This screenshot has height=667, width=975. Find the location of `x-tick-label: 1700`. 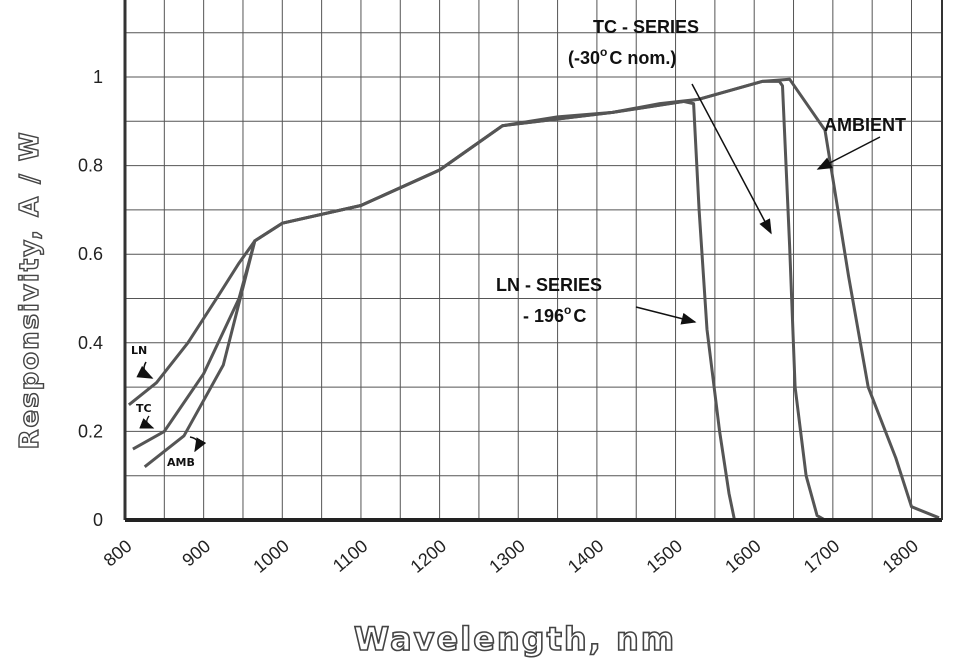

x-tick-label: 1700 is located at coordinates (822, 556).